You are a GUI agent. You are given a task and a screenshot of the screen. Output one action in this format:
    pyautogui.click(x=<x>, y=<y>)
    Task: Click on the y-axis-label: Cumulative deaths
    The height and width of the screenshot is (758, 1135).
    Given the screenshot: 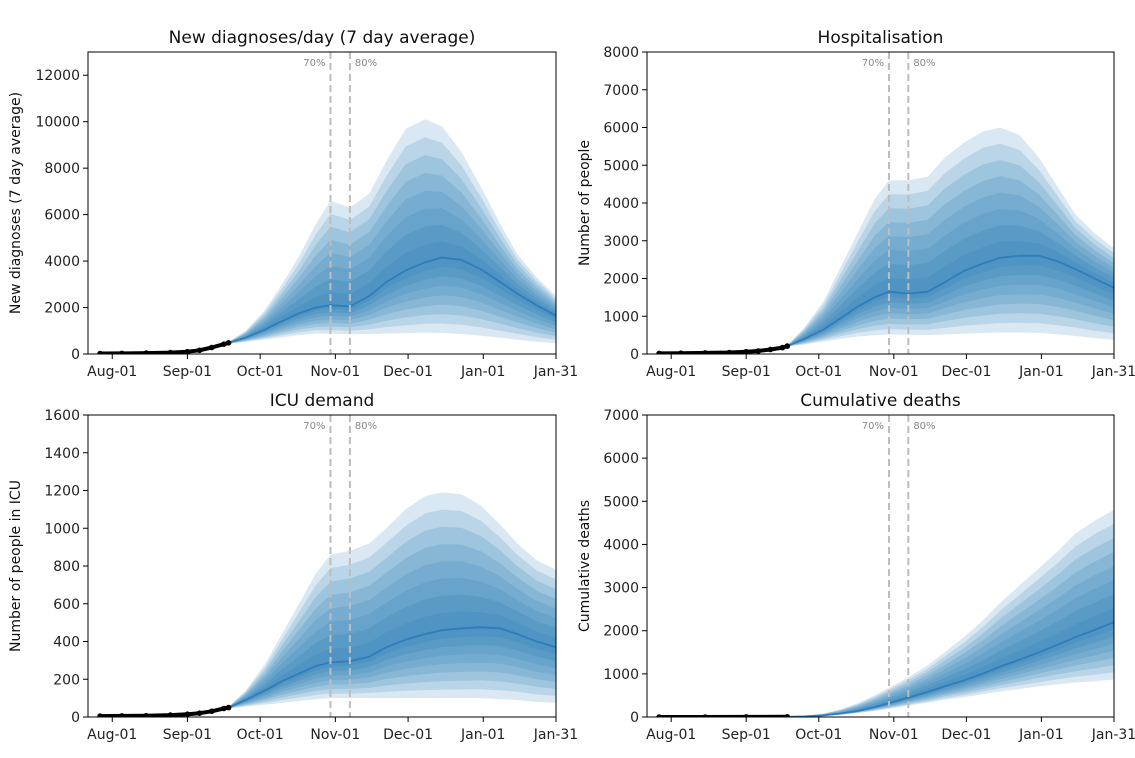 What is the action you would take?
    pyautogui.click(x=585, y=566)
    